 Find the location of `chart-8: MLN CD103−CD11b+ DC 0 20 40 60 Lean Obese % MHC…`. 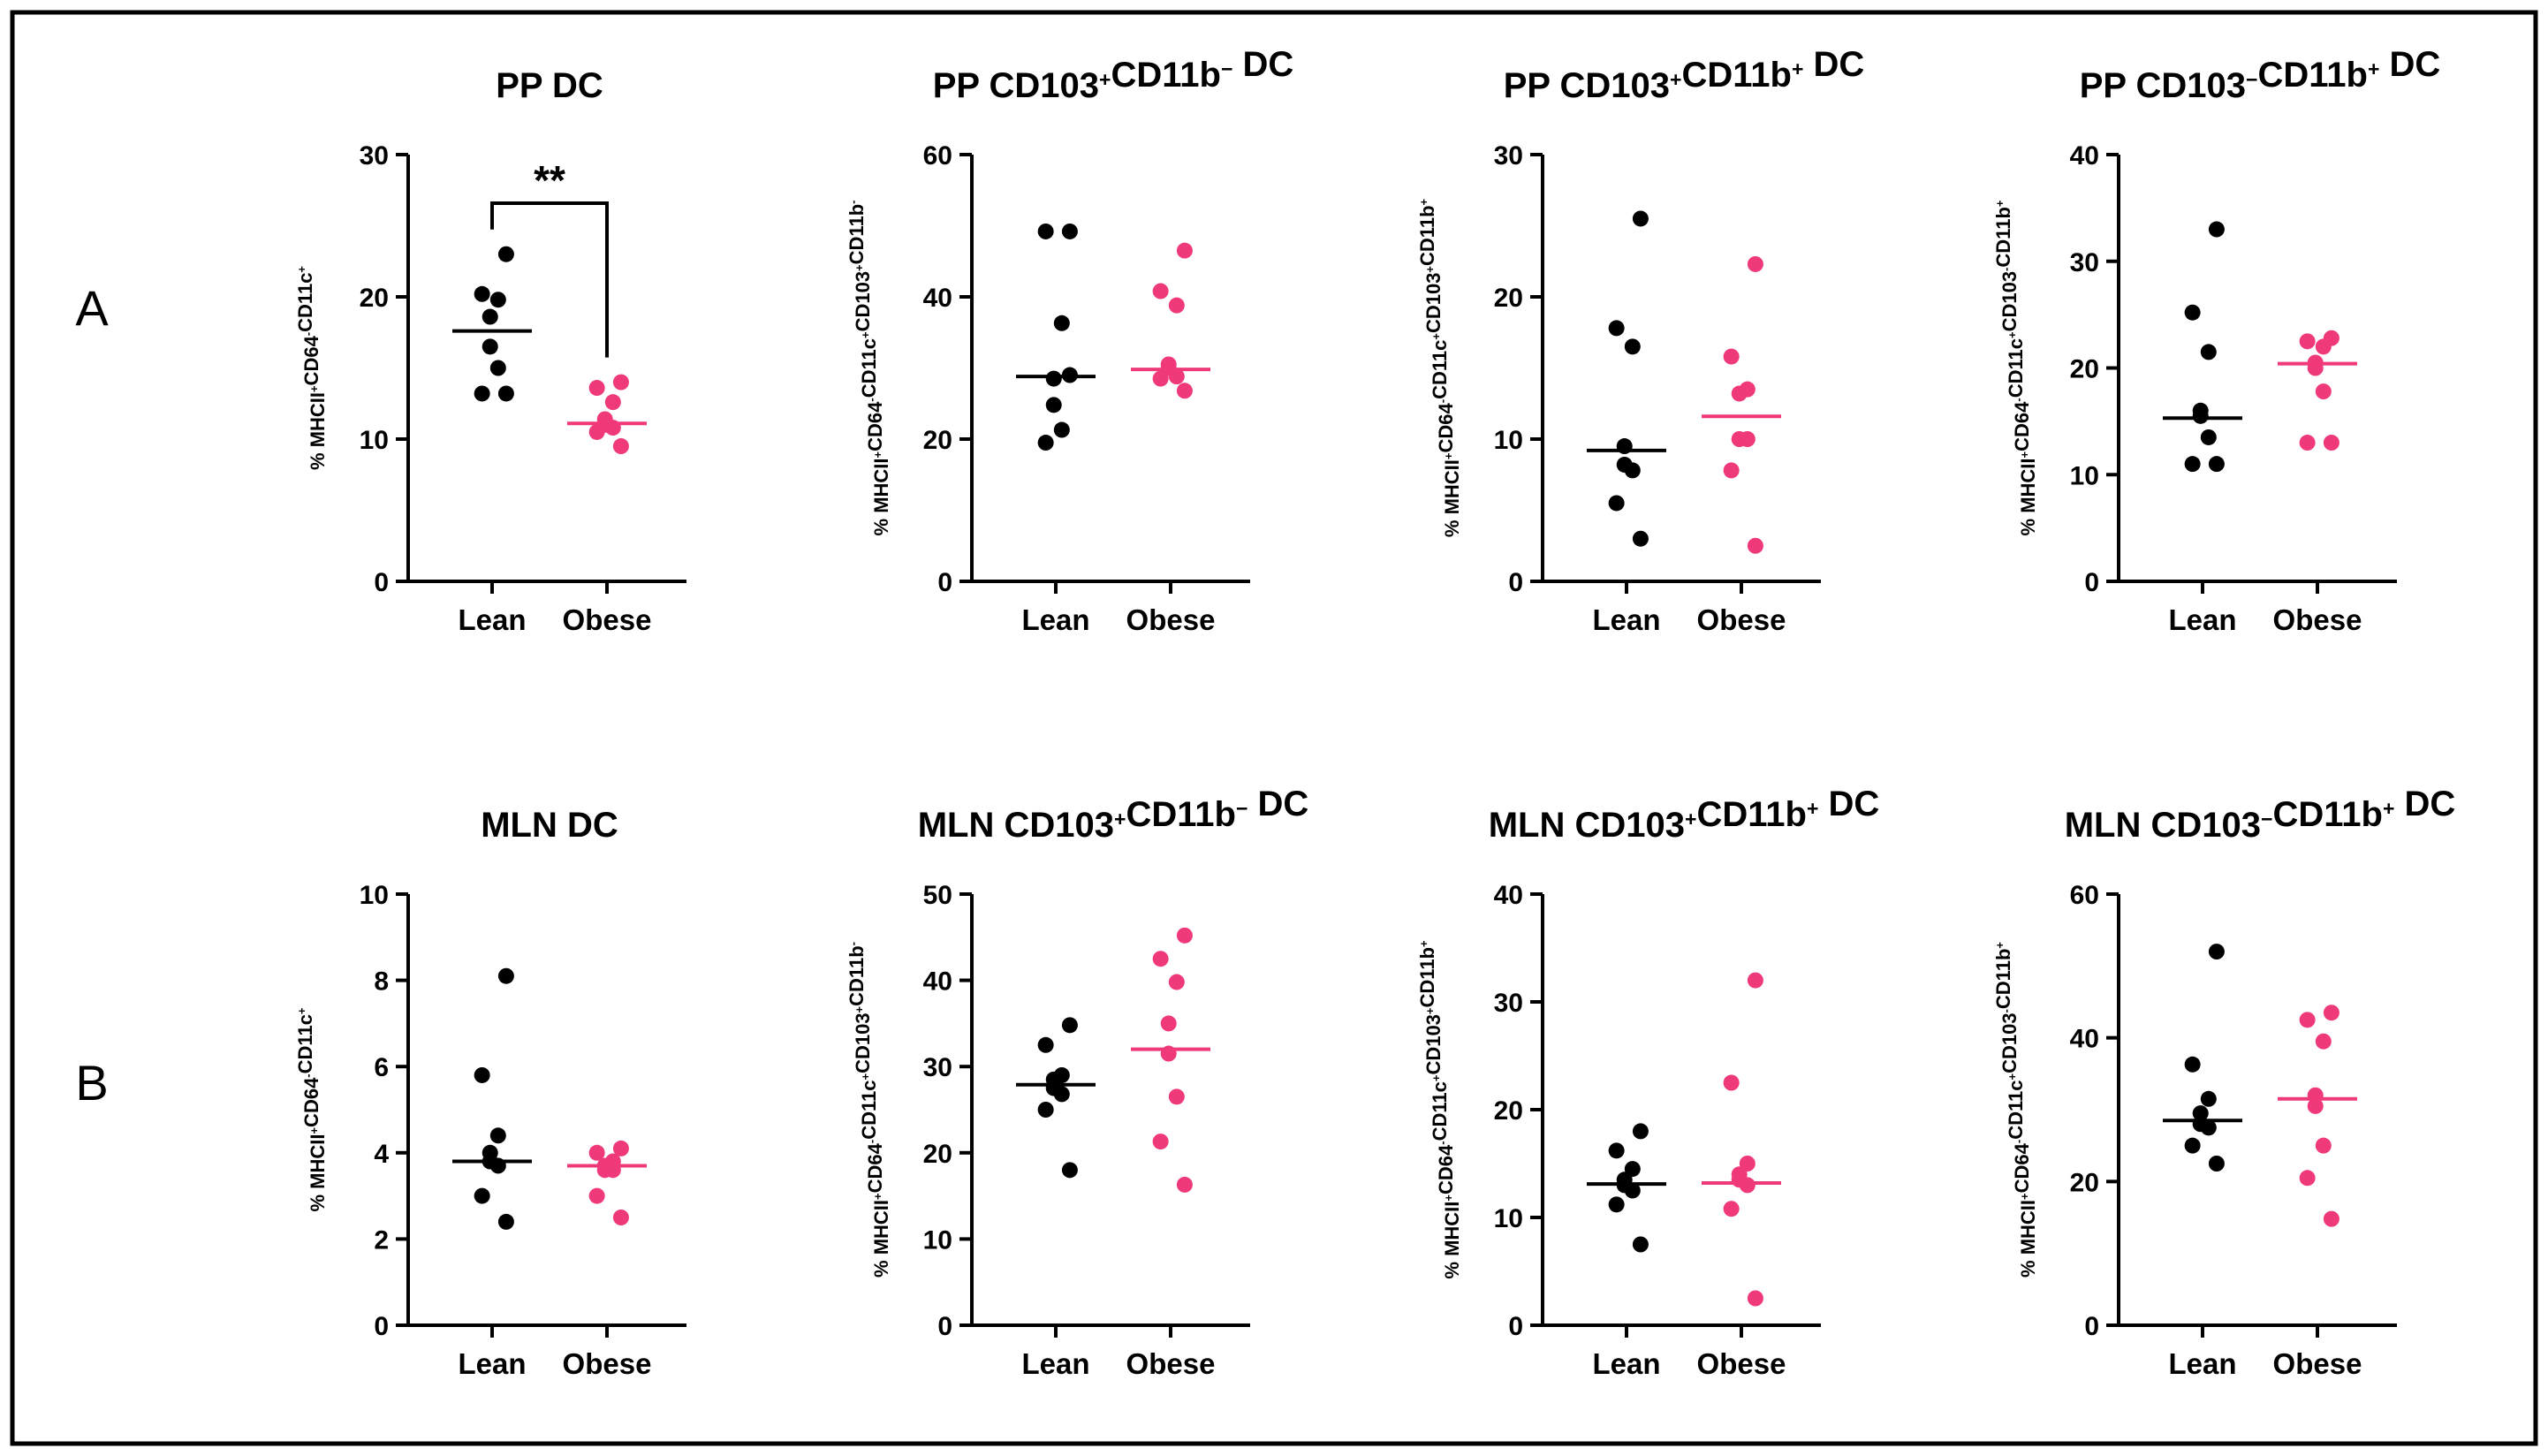

chart-8: MLN CD103−CD11b+ DC 0 20 40 60 Lean Obese % MHC… is located at coordinates (2224, 1082).